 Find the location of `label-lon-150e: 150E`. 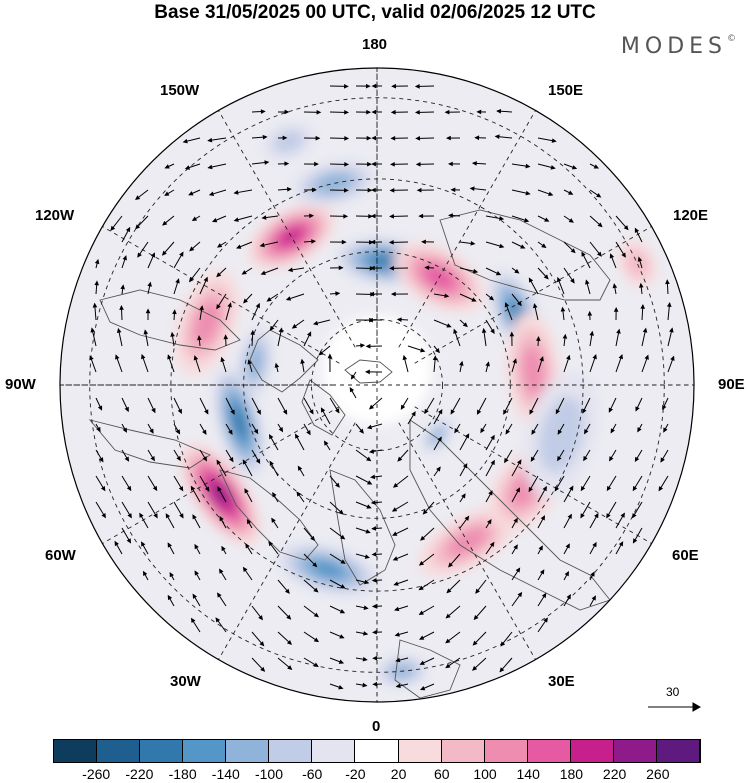

label-lon-150e: 150E is located at coordinates (566, 90).